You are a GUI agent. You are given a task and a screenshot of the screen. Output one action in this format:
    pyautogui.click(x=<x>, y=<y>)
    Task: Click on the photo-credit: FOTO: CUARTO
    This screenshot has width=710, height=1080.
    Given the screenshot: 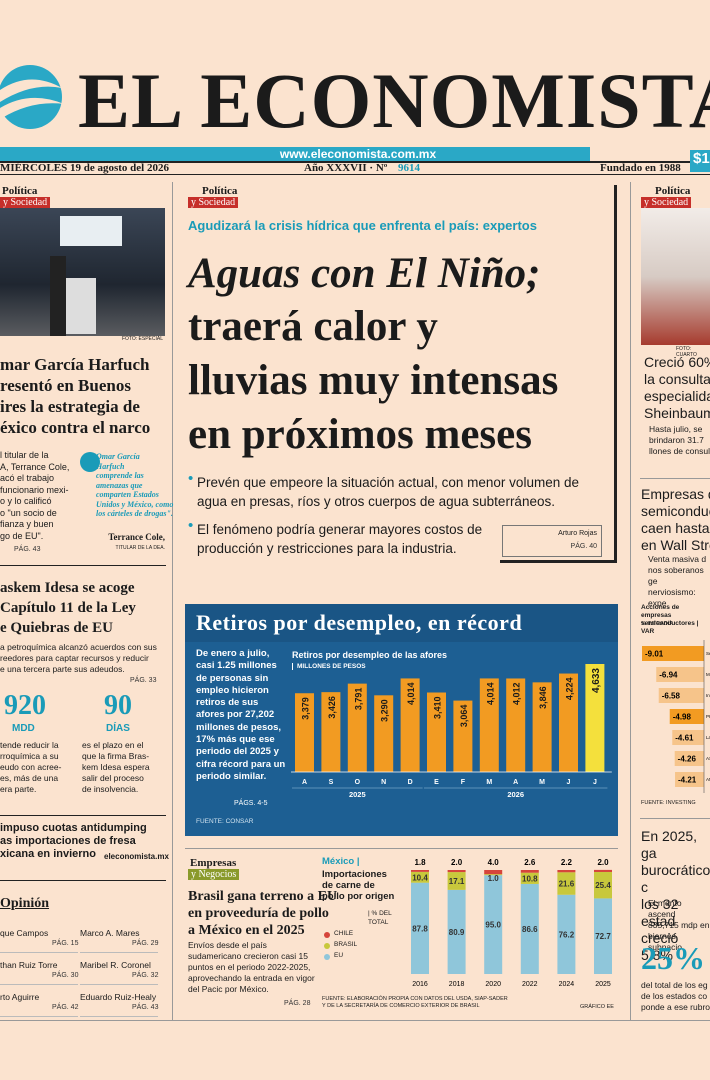 What is the action you would take?
    pyautogui.click(x=686, y=352)
    